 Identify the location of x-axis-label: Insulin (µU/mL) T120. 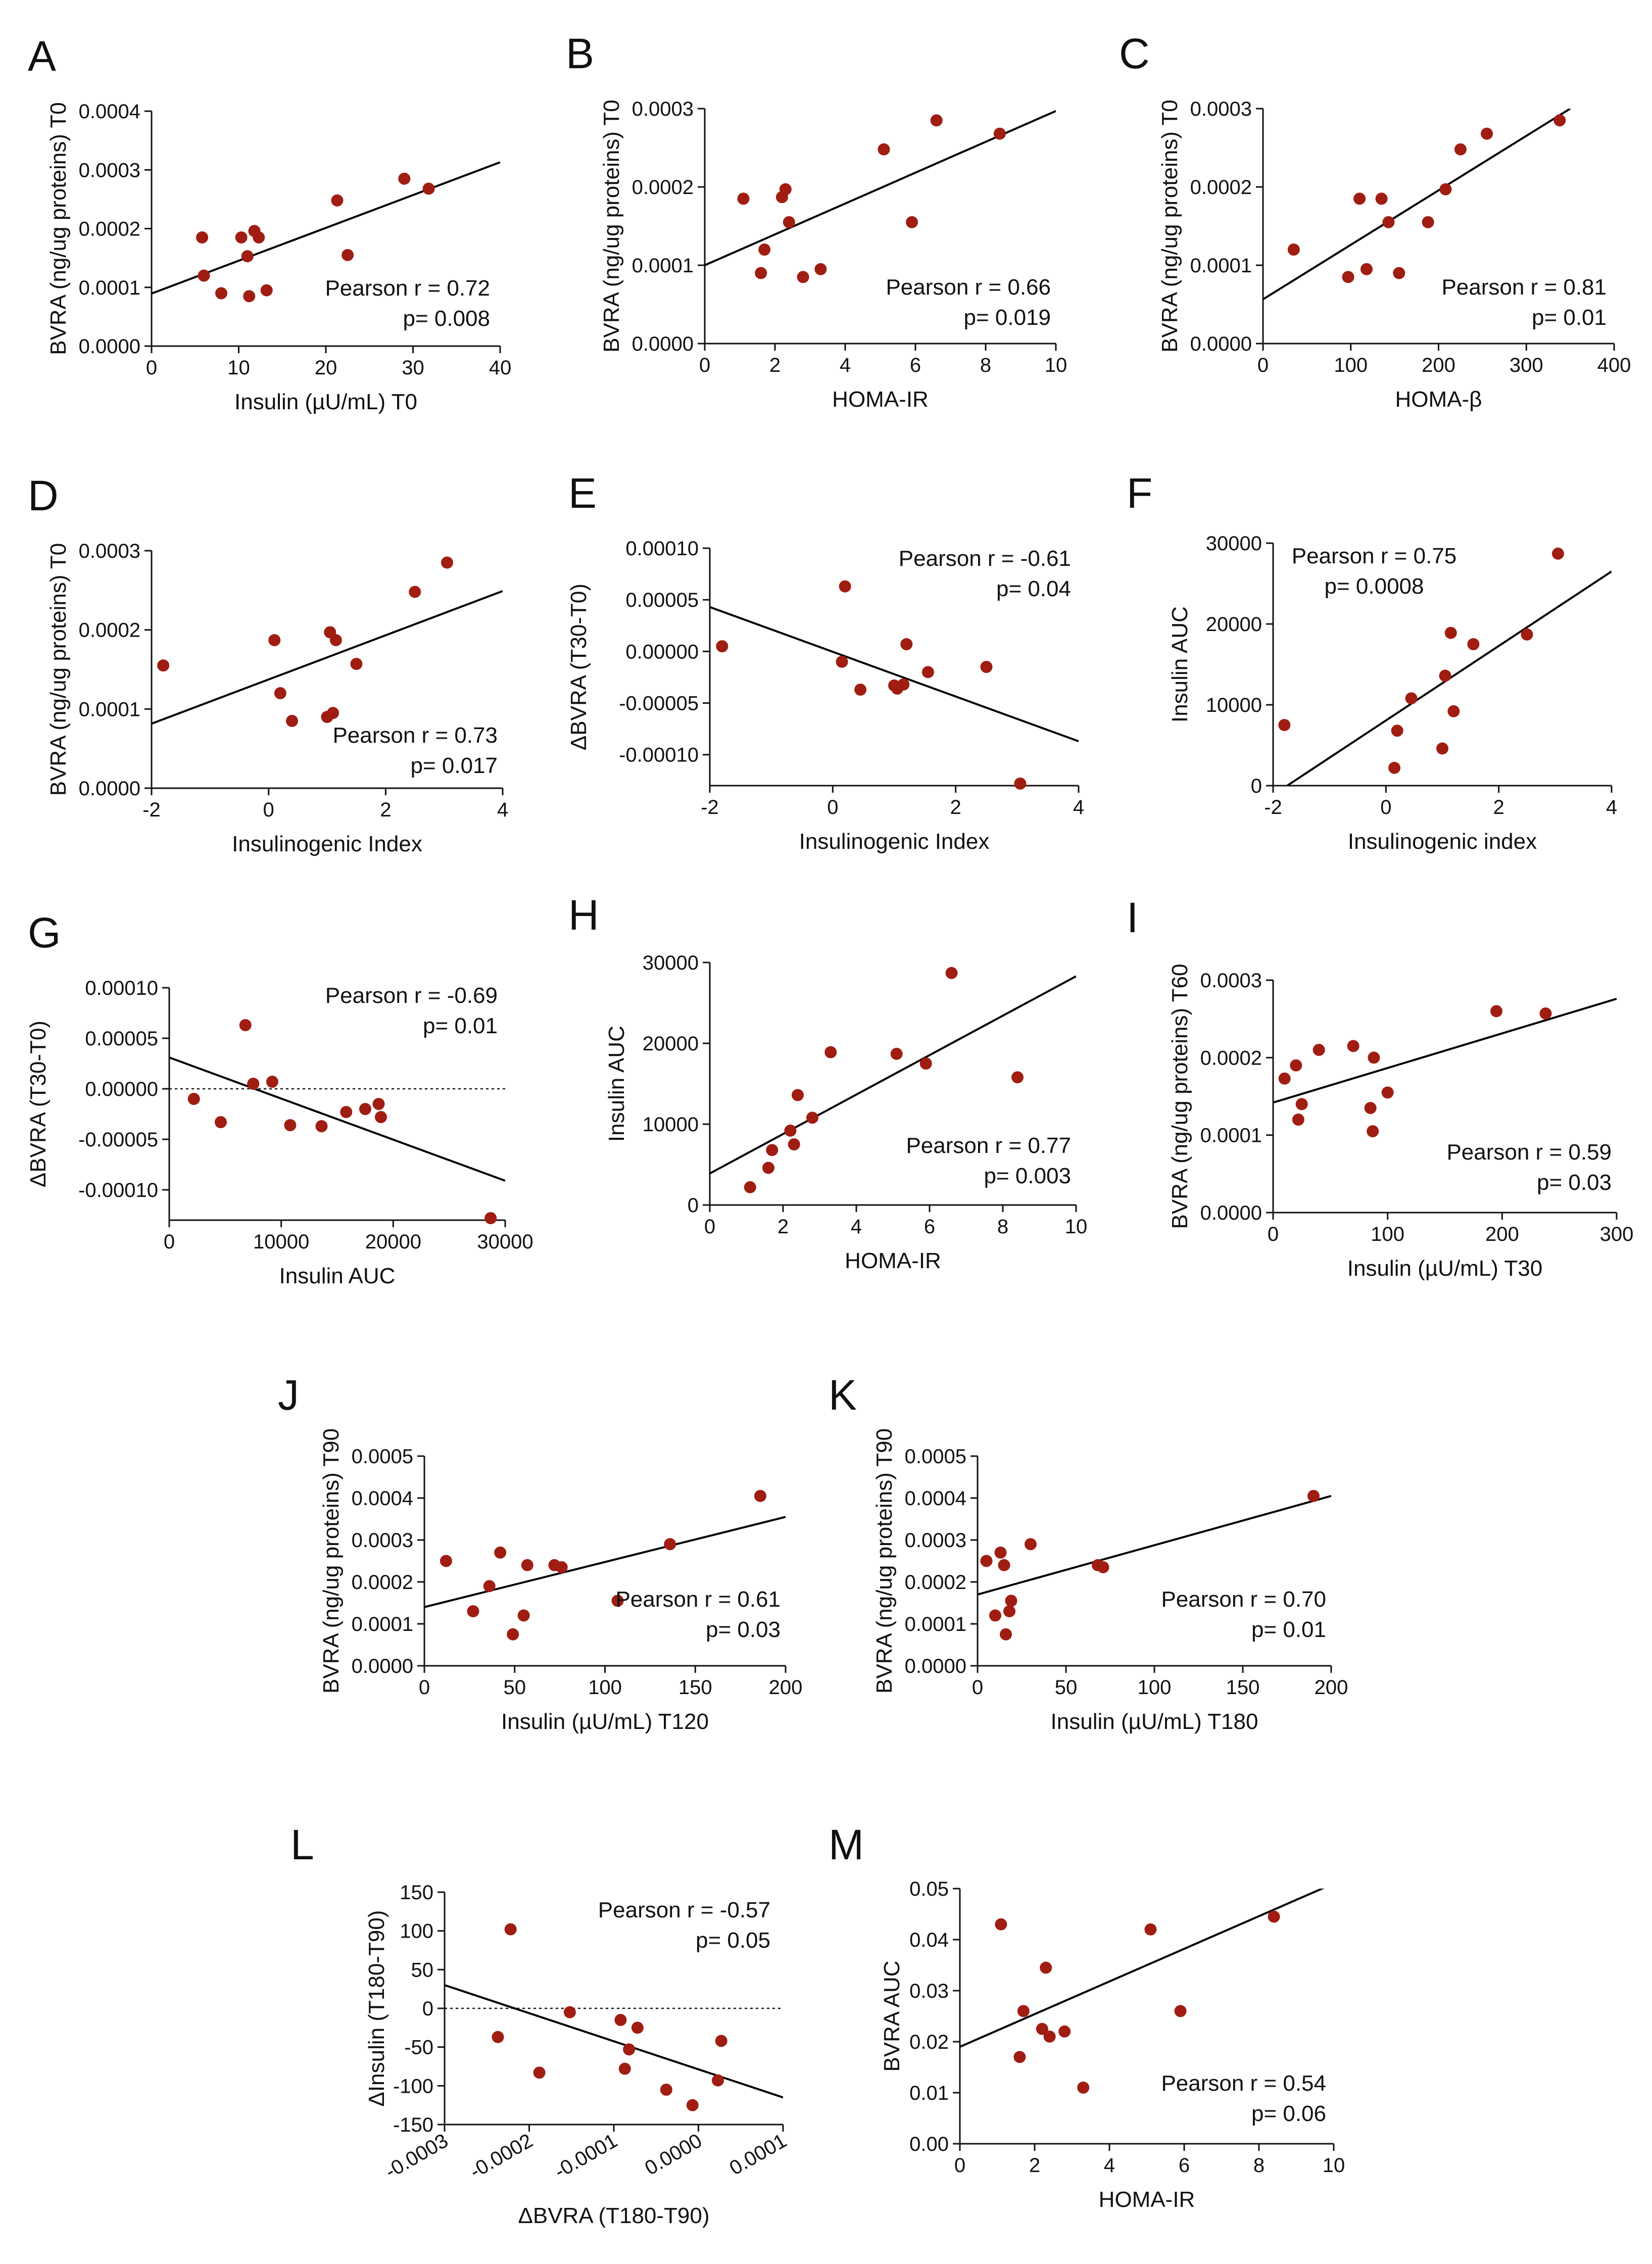
(605, 1722).